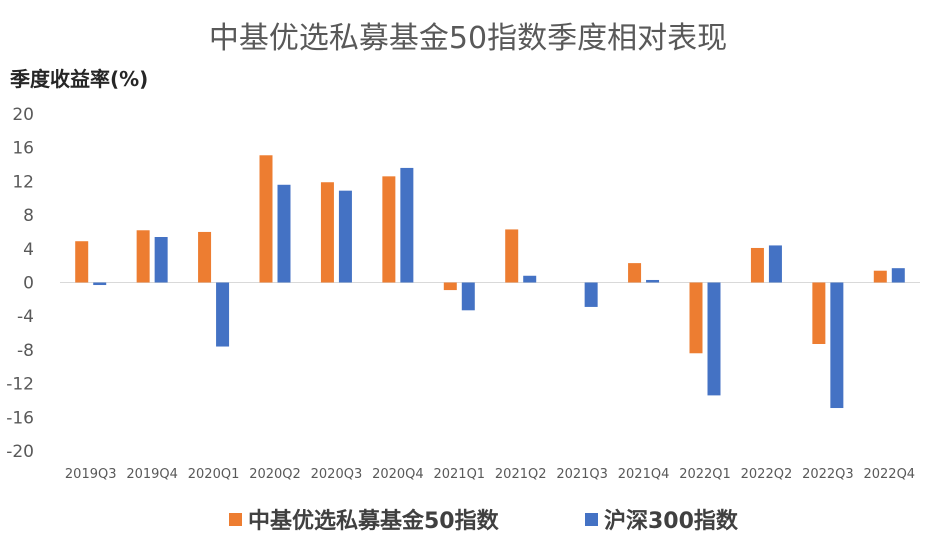 The height and width of the screenshot is (555, 936). I want to click on bar-series-0-2021Q1, so click(450, 286).